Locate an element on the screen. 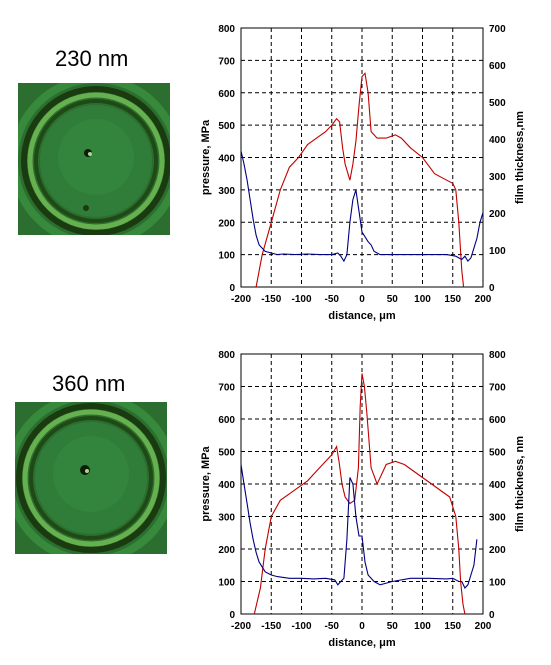  y-right-tick-label: 800 is located at coordinates (497, 355).